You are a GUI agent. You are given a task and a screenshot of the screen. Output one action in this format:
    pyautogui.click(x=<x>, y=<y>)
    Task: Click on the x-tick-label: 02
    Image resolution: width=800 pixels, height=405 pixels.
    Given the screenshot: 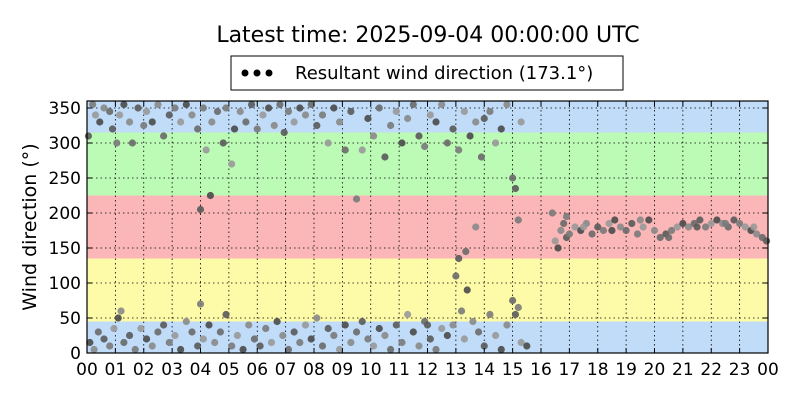 What is the action you would take?
    pyautogui.click(x=144, y=370)
    